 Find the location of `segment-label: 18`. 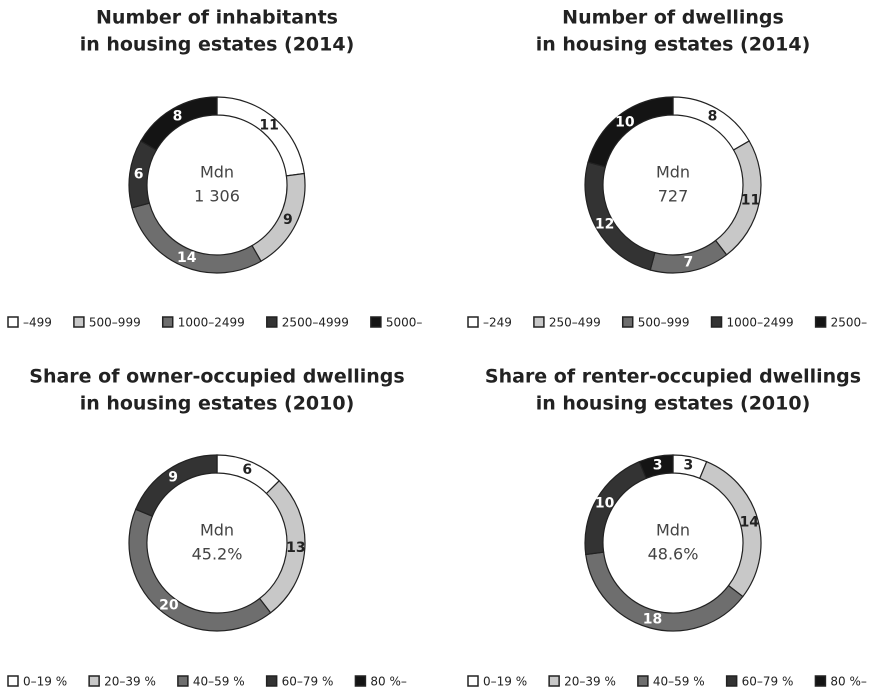

segment-label: 18 is located at coordinates (652, 619).